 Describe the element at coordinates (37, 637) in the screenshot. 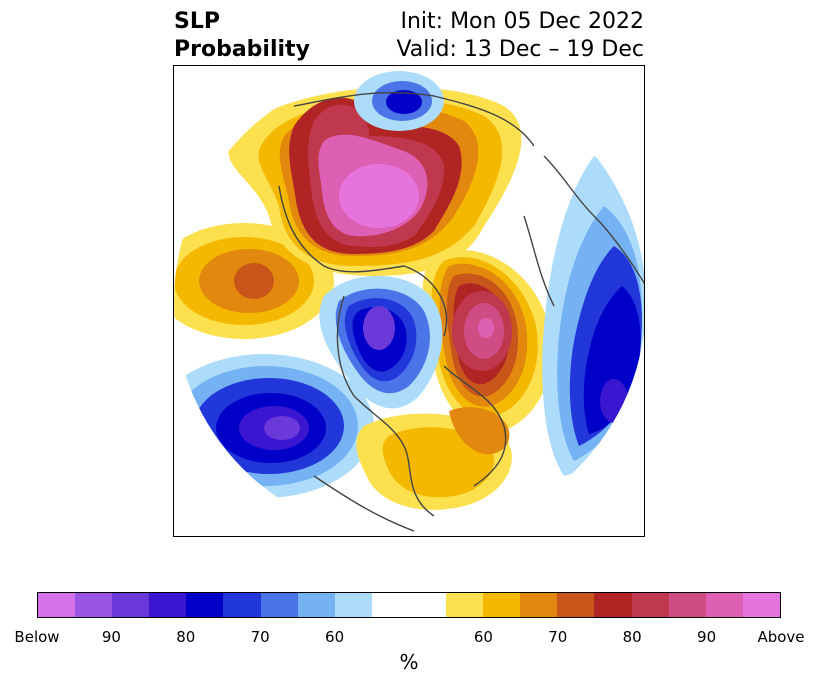

I see `colorbar-tick-label: Below` at that location.